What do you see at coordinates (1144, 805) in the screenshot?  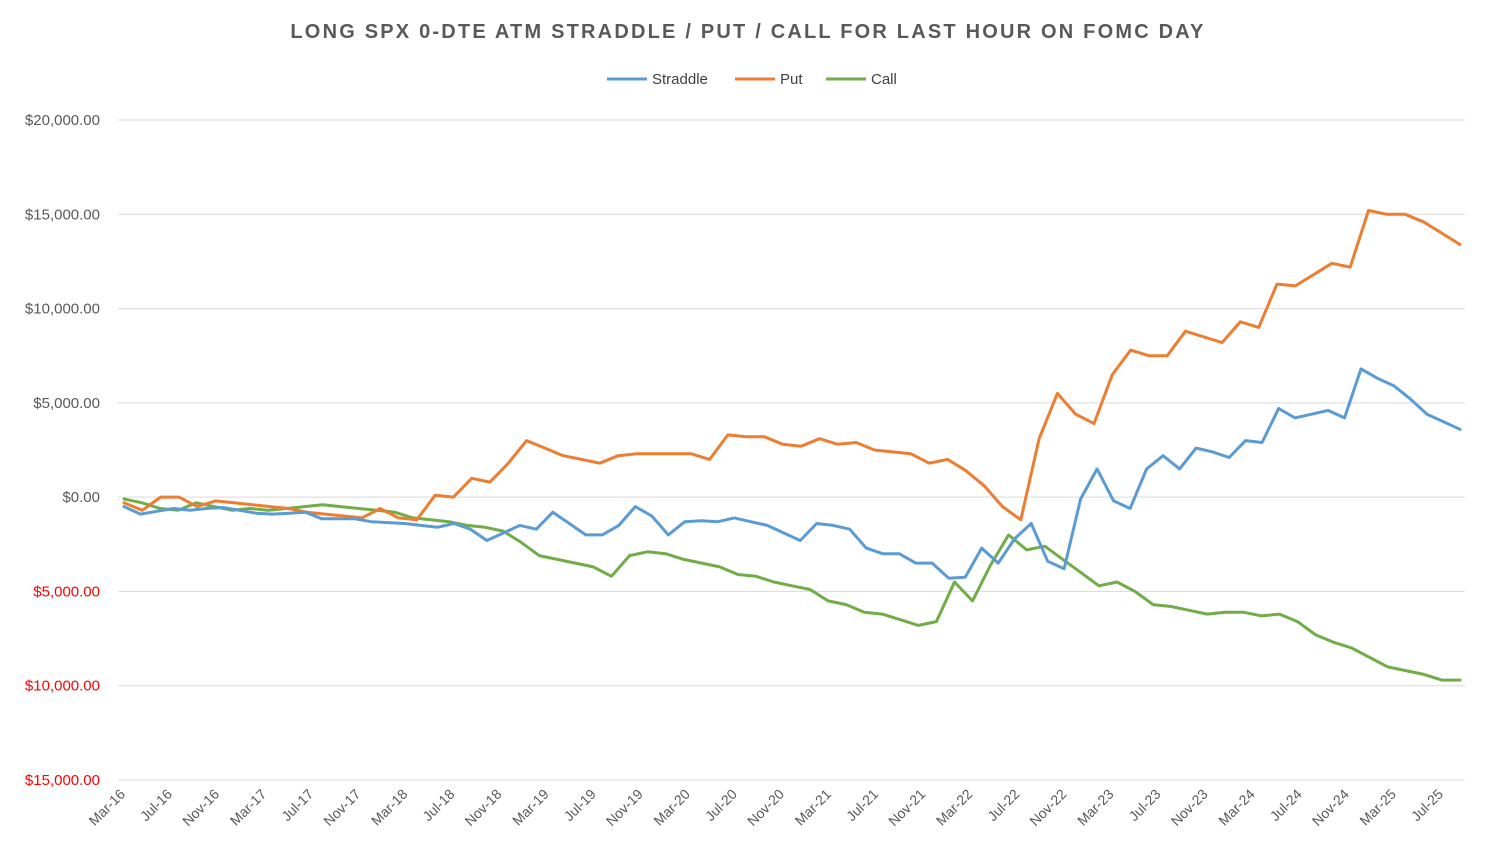 I see `x-tick-label: Jul-23` at bounding box center [1144, 805].